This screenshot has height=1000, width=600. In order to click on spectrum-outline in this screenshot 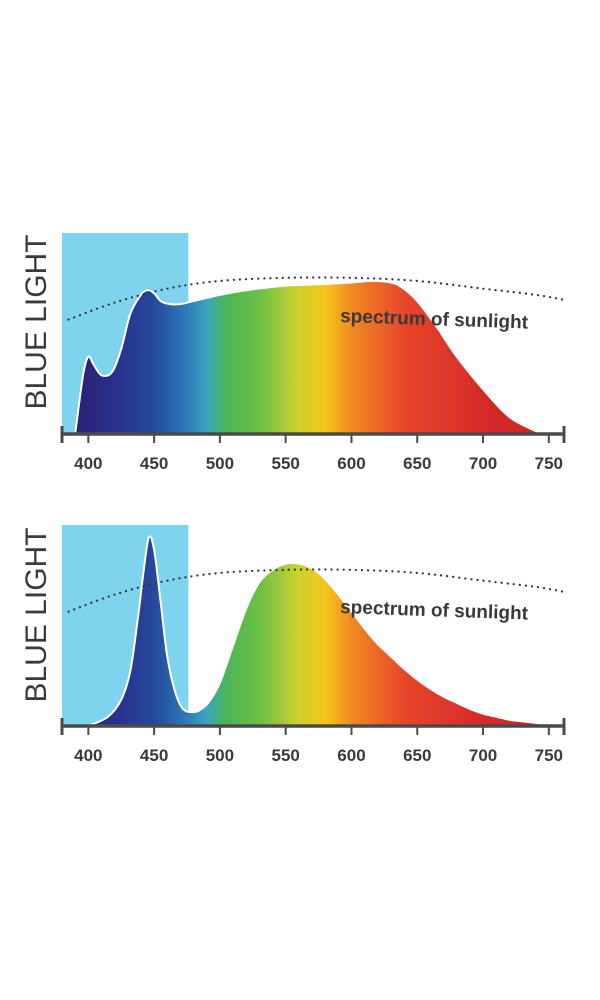, I will do `click(310, 357)`.